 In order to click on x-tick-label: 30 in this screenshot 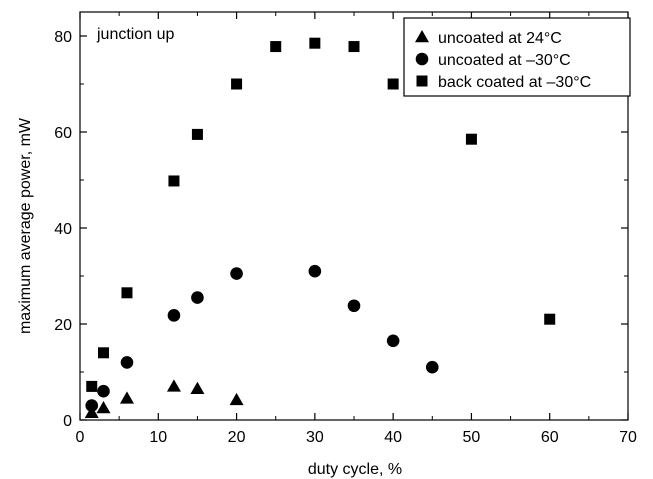, I will do `click(315, 437)`.